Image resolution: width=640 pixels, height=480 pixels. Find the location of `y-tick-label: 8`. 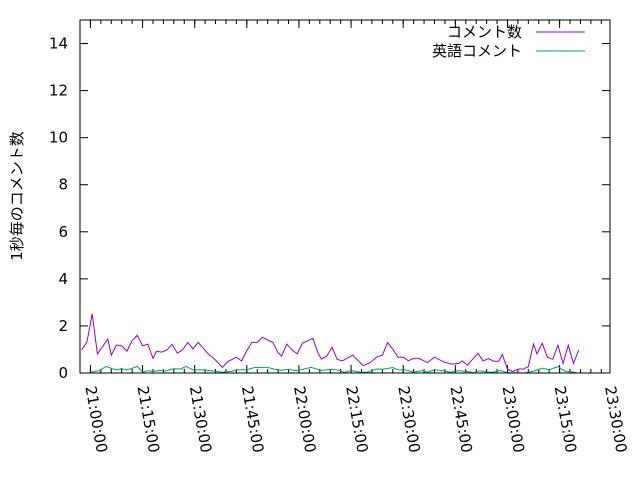

y-tick-label: 8 is located at coordinates (63, 185).